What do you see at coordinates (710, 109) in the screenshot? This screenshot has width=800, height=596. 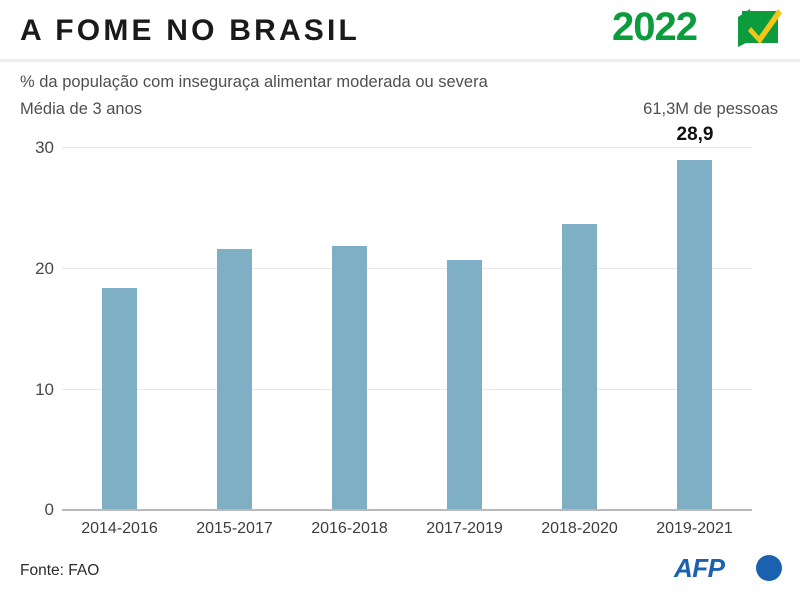 I see `callout-people-label: 61,3M de pessoas` at bounding box center [710, 109].